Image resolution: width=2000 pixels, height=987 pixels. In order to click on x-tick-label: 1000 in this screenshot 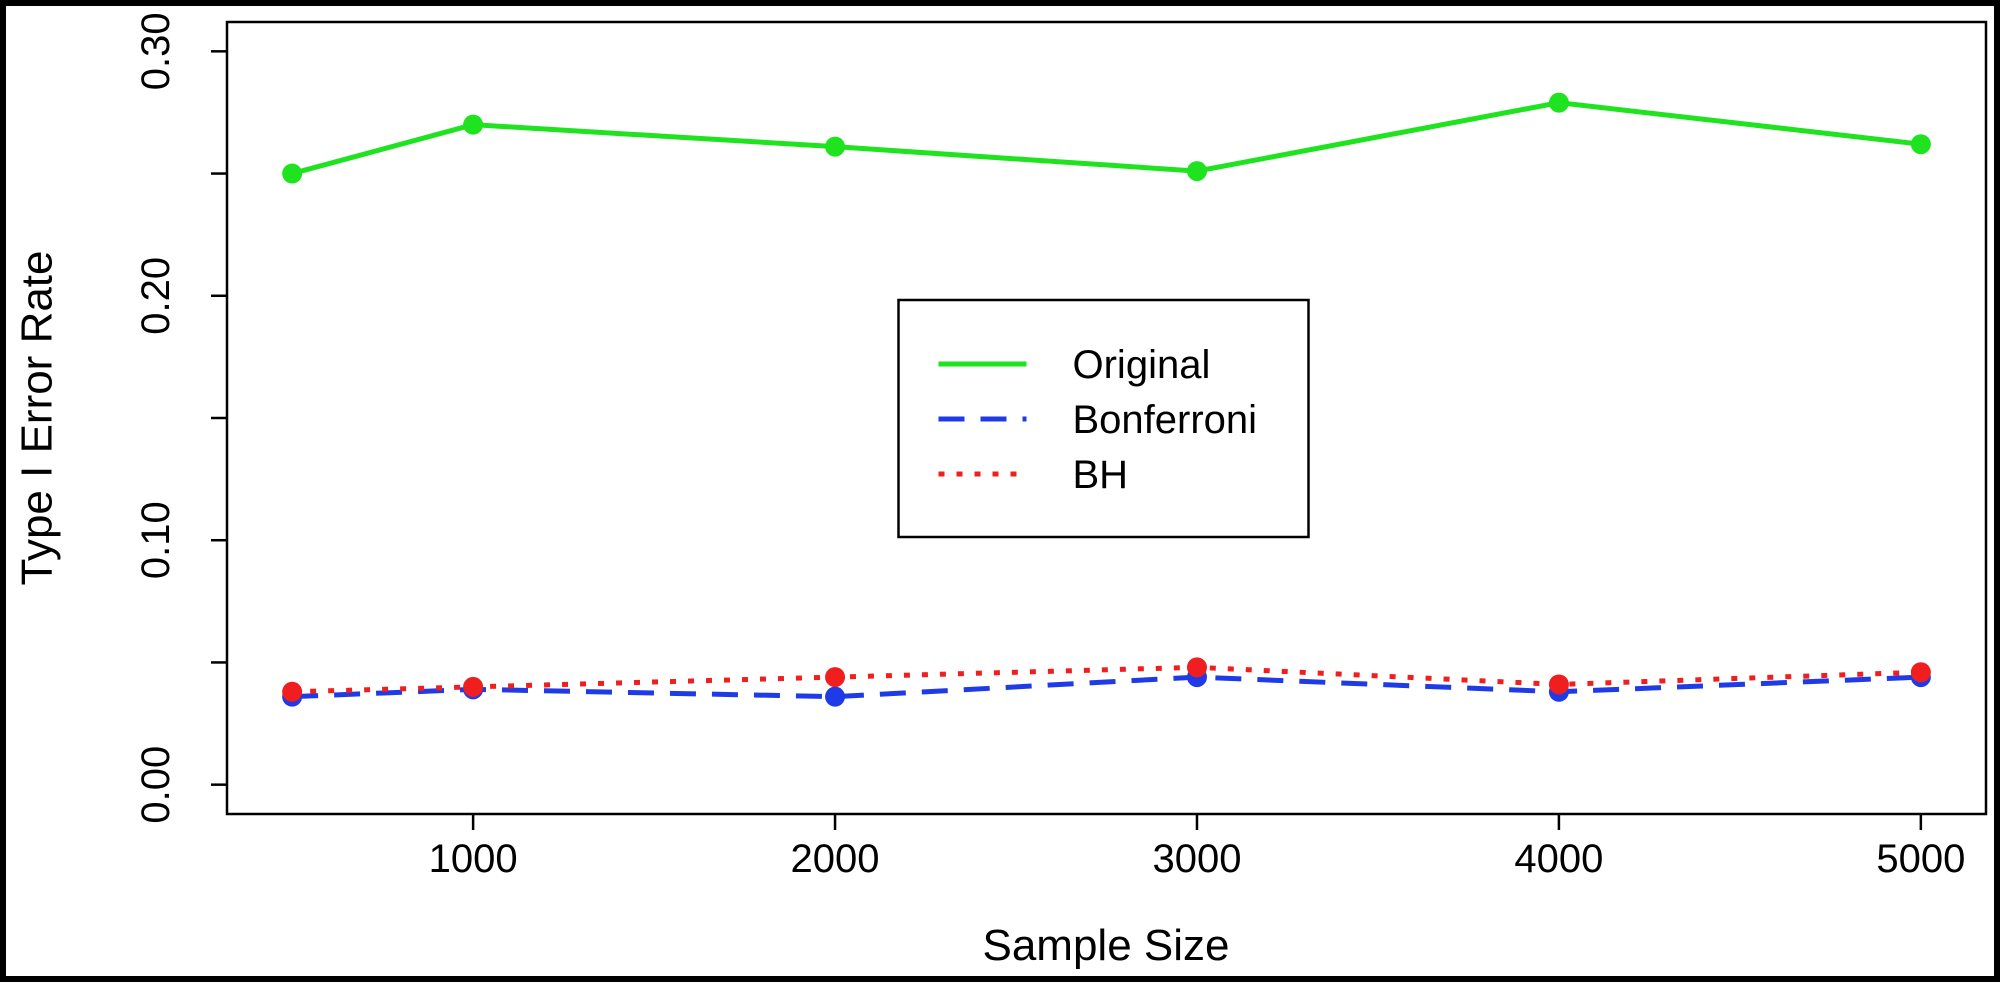, I will do `click(473, 859)`.